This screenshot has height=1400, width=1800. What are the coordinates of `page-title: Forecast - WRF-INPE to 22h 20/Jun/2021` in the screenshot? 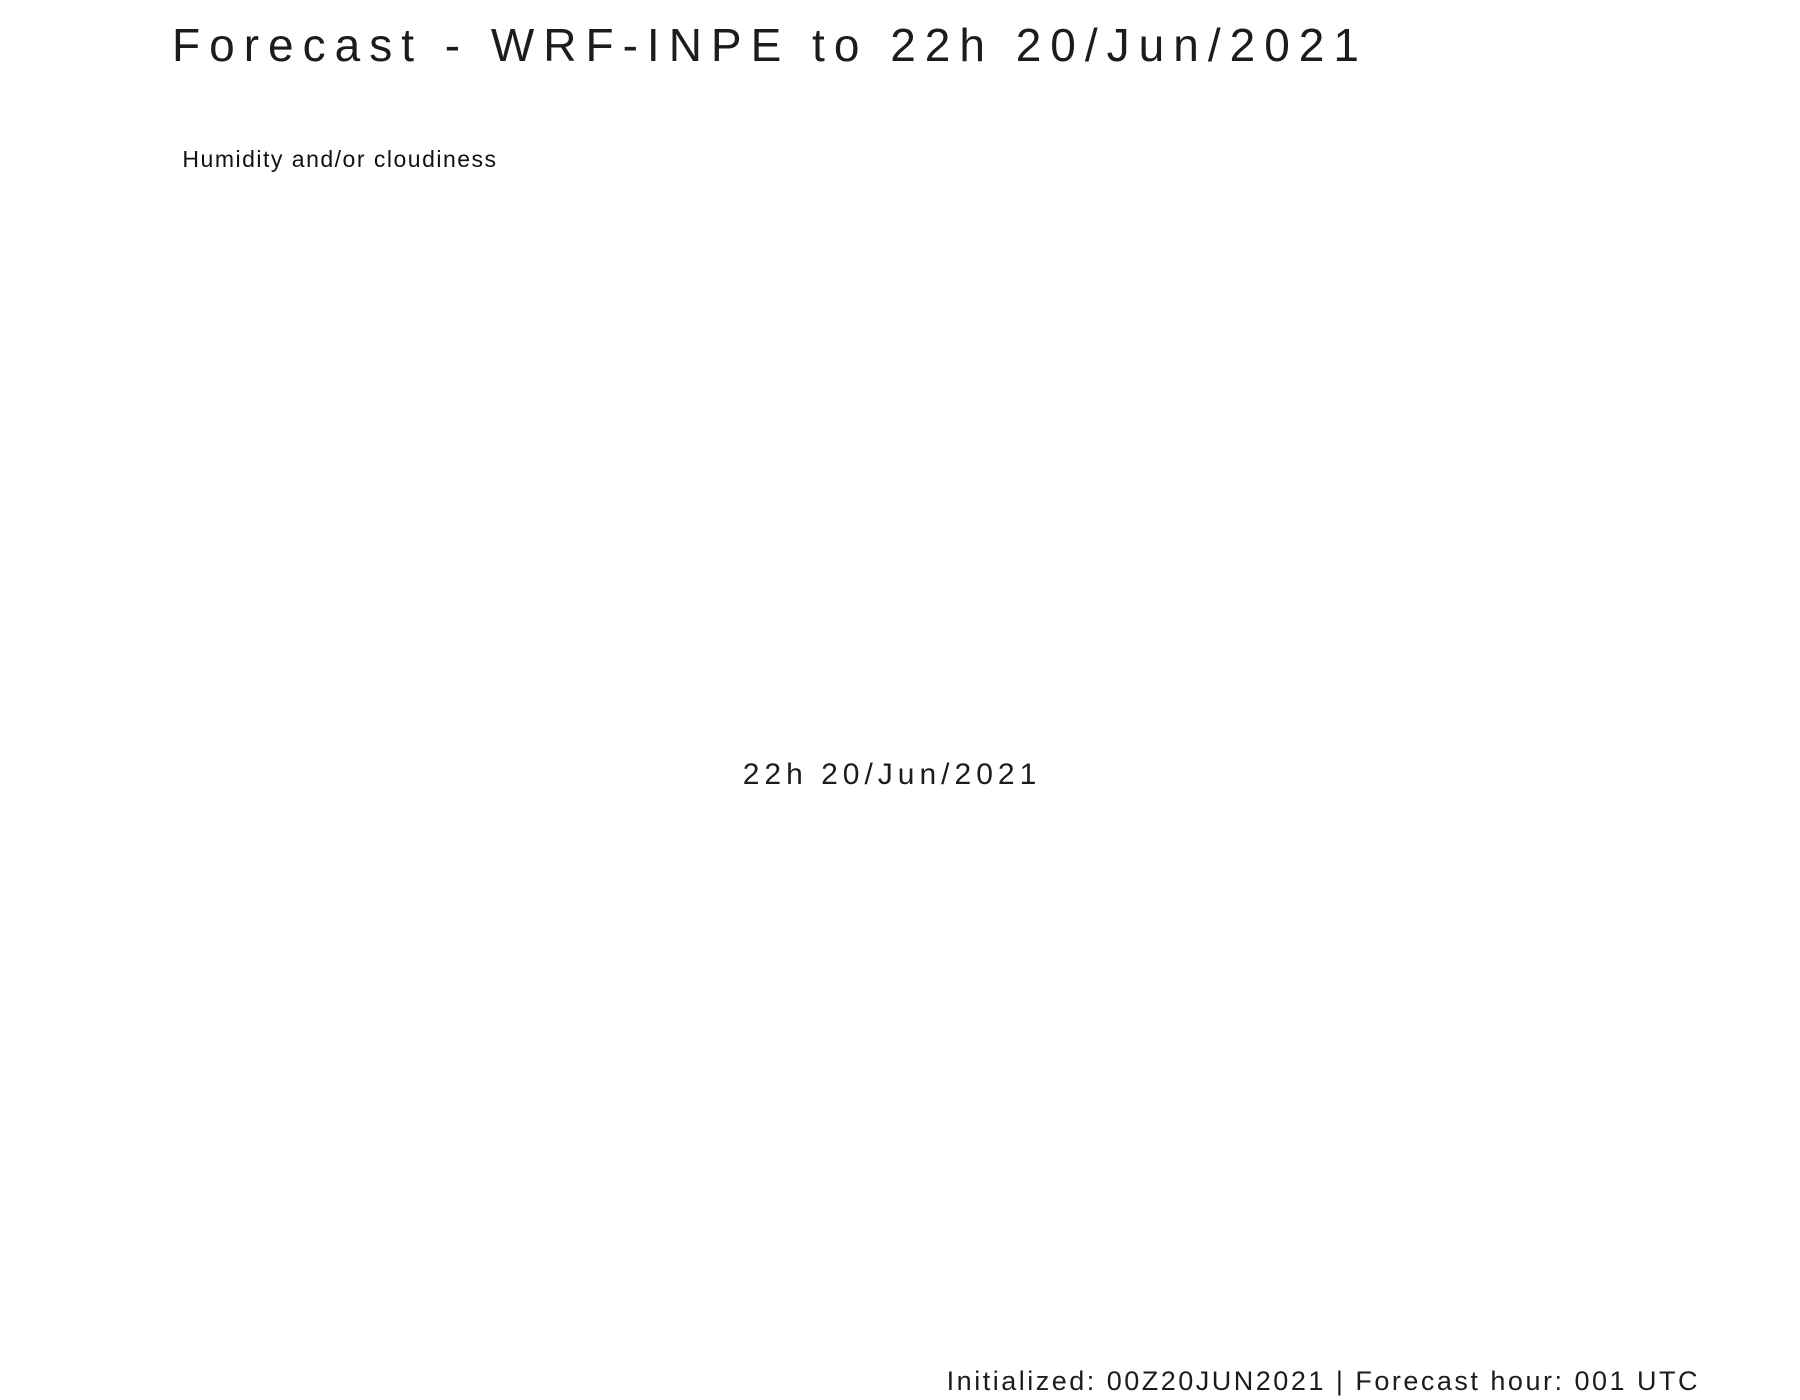 It's located at (770, 45).